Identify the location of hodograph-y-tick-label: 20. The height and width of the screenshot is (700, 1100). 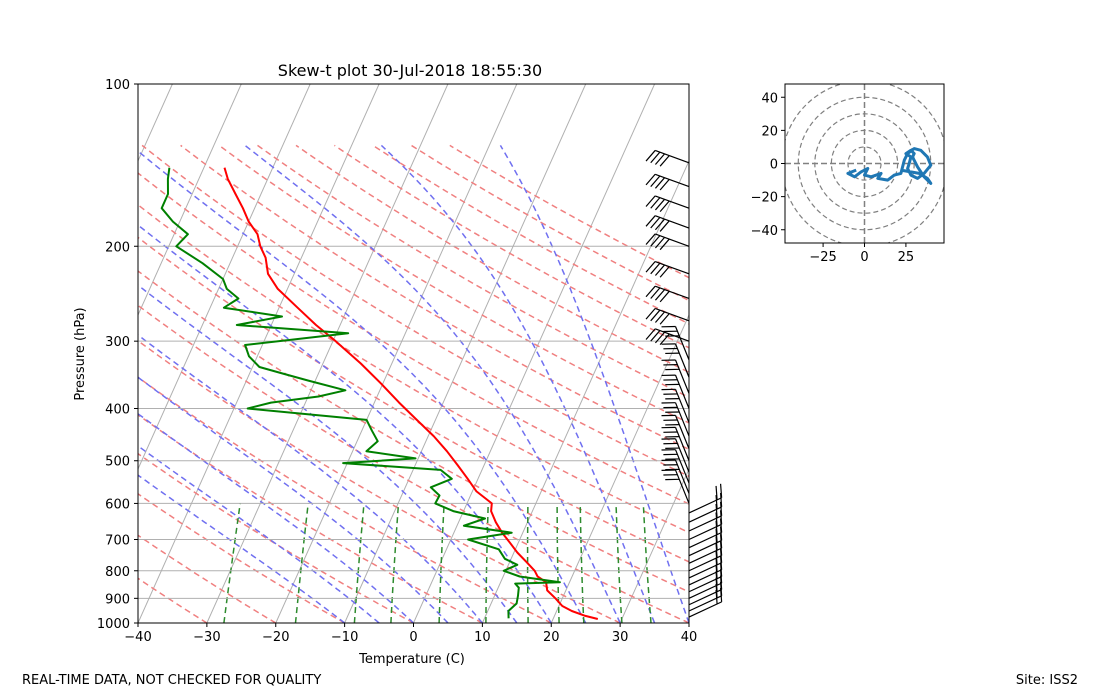
(769, 131).